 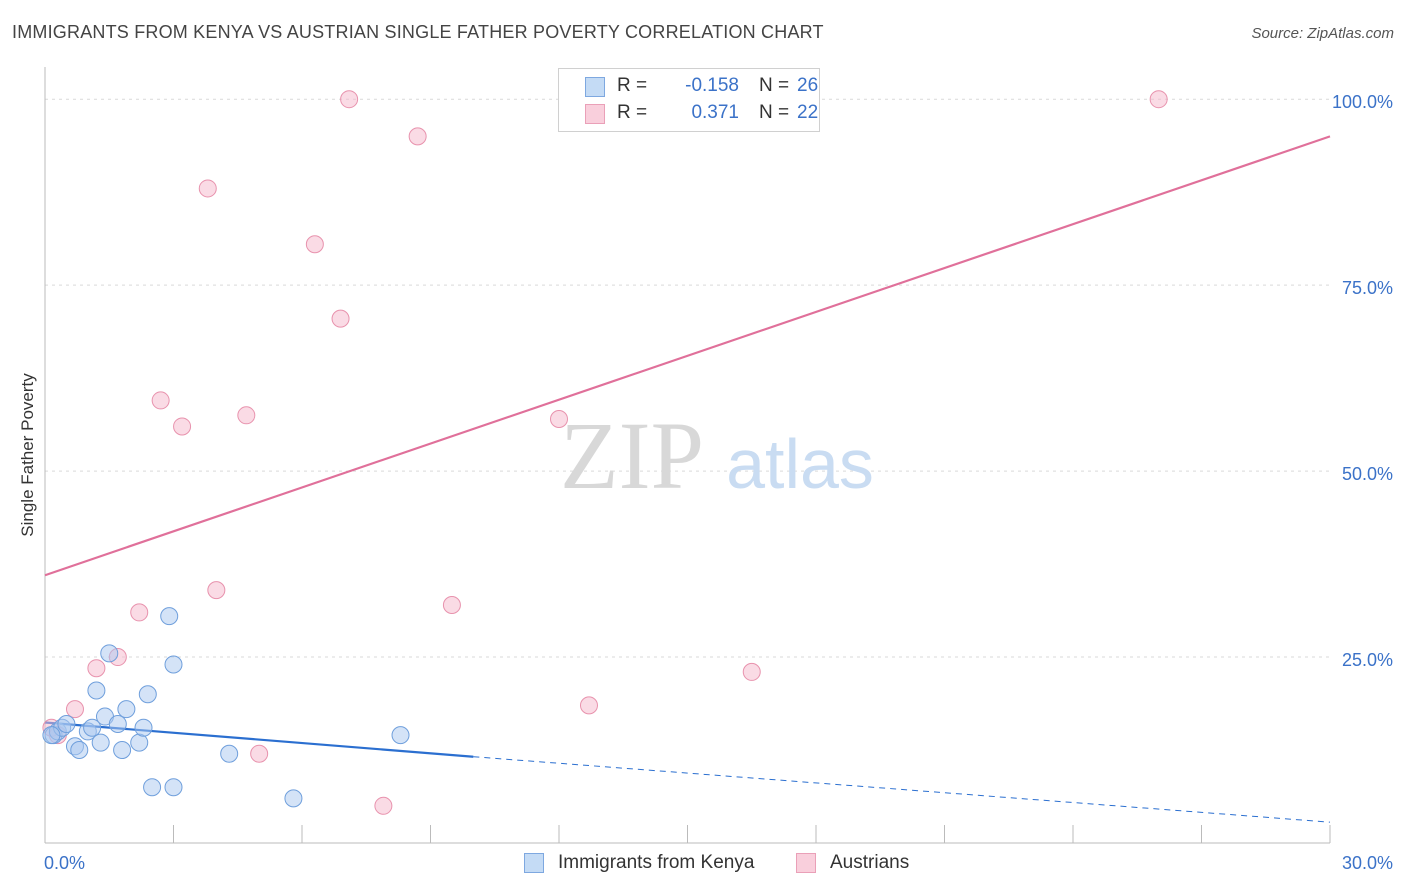 What do you see at coordinates (27, 455) in the screenshot?
I see `y-axis-label: Single Father Poverty` at bounding box center [27, 455].